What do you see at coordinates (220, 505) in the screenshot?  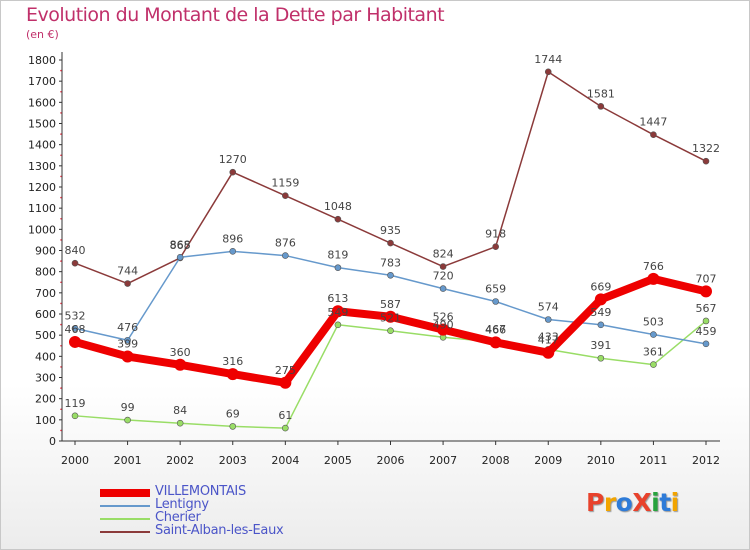 I see `legend-item: Lentigny` at bounding box center [220, 505].